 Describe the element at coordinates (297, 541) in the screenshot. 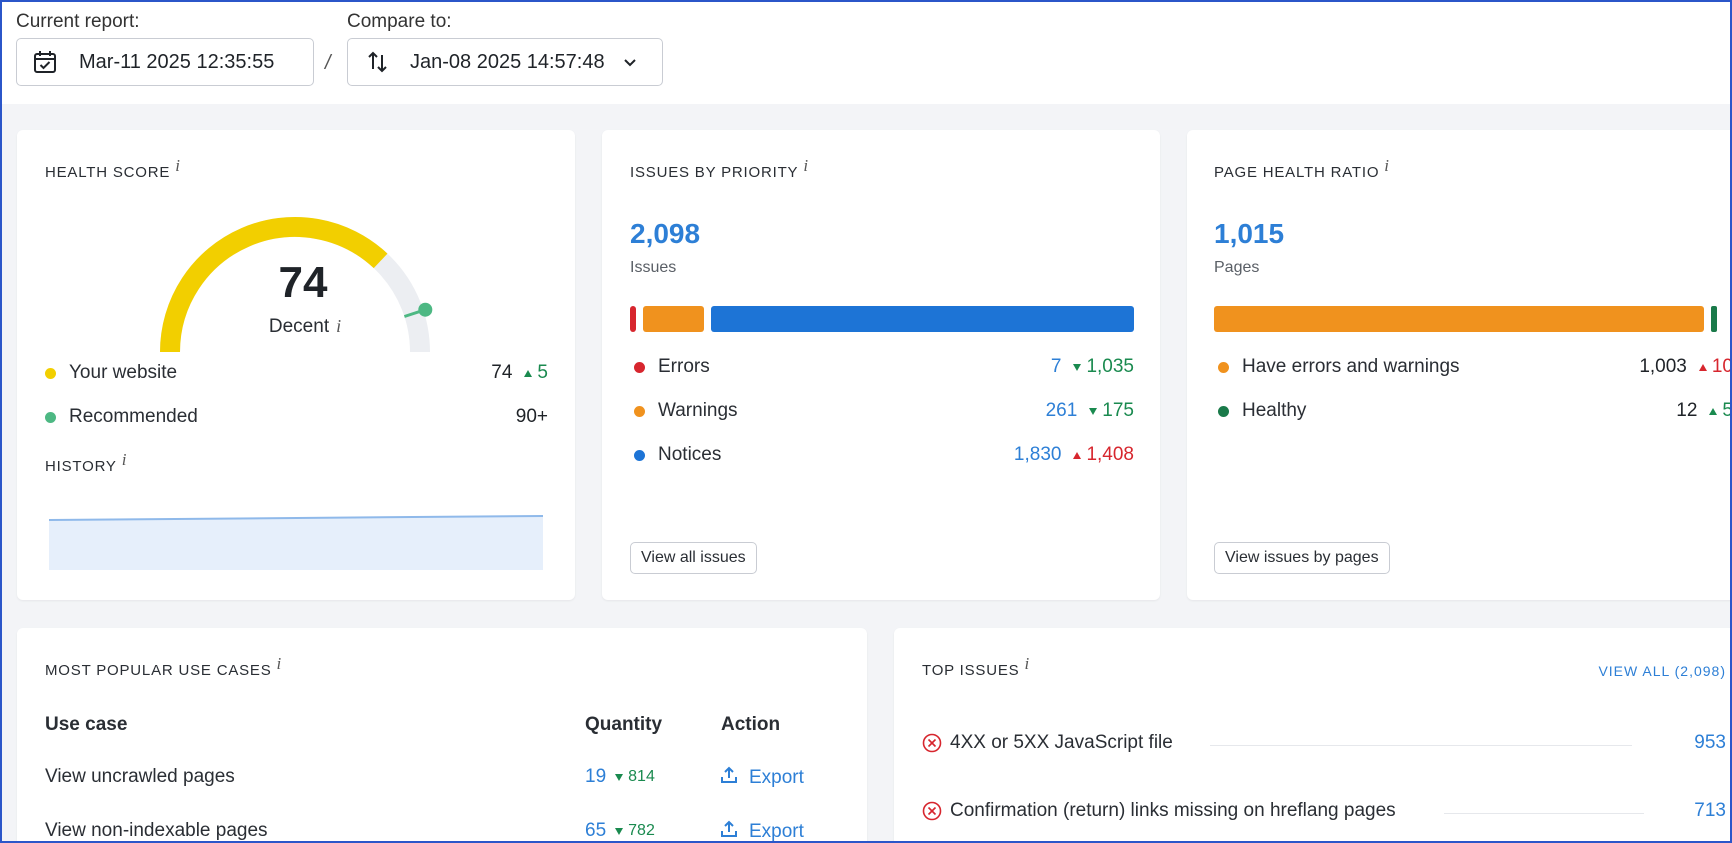

I see `history-chart` at that location.